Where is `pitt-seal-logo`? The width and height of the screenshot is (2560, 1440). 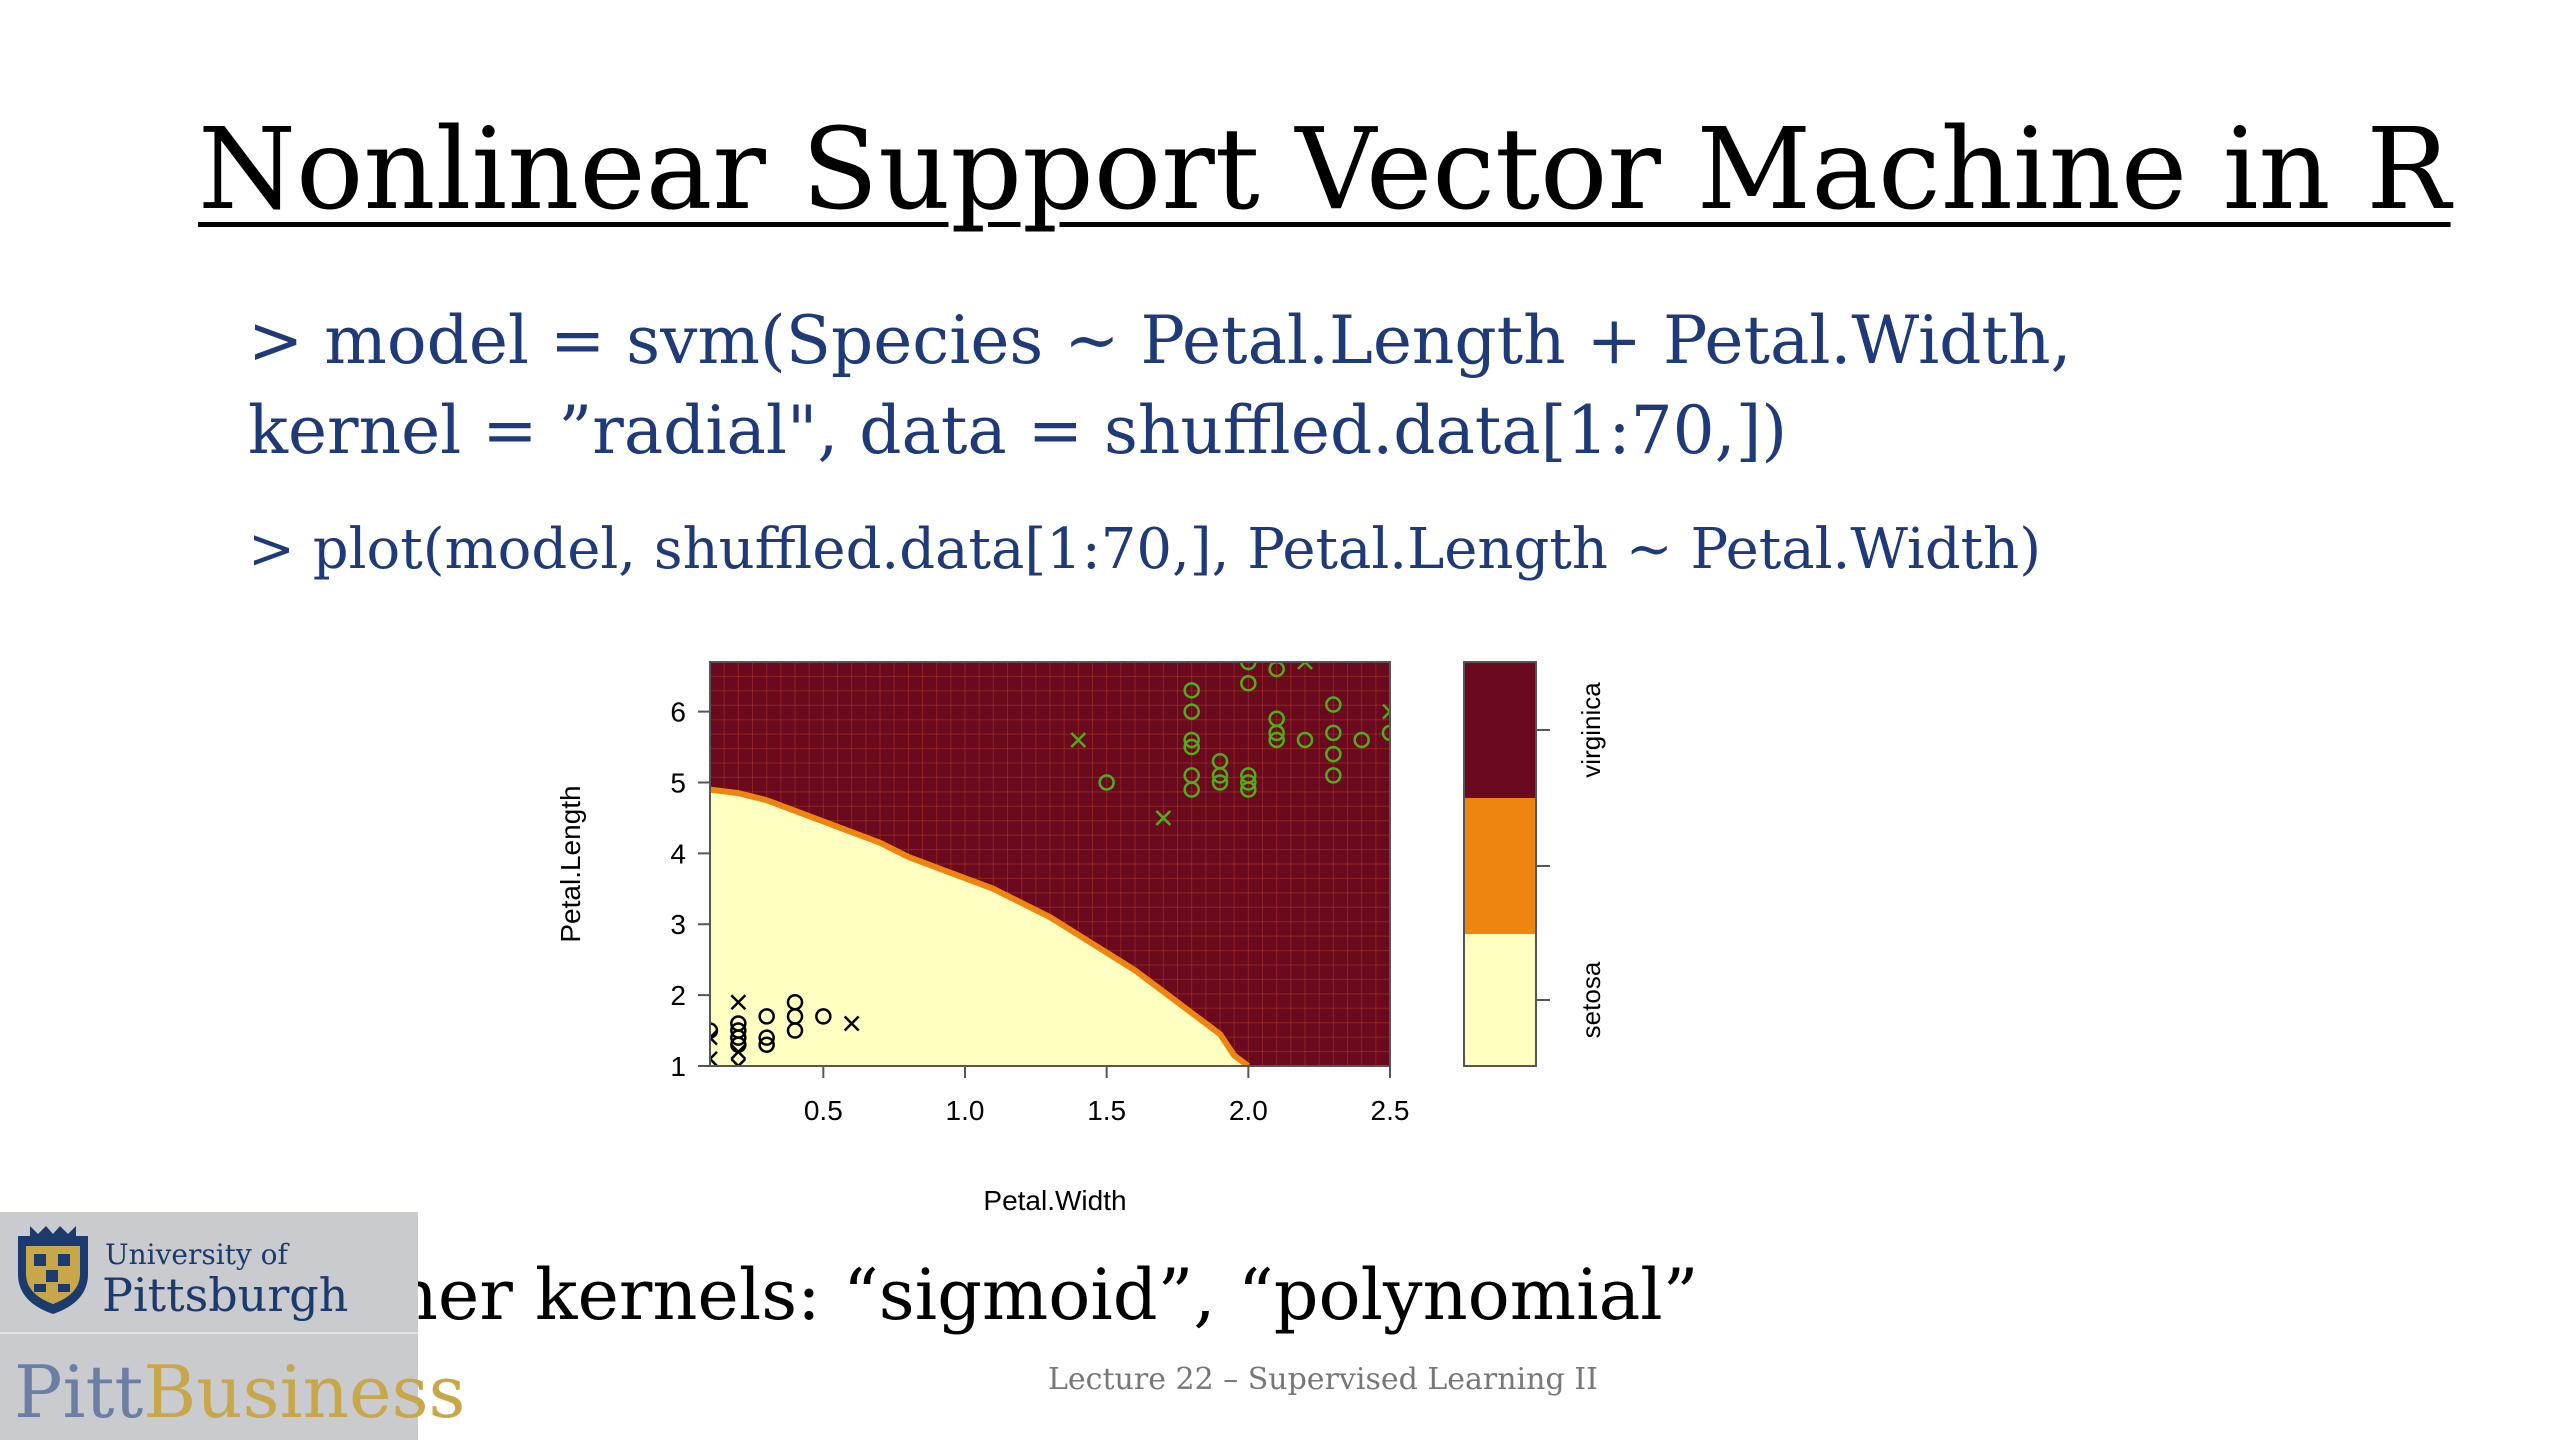
pitt-seal-logo is located at coordinates (53, 1270).